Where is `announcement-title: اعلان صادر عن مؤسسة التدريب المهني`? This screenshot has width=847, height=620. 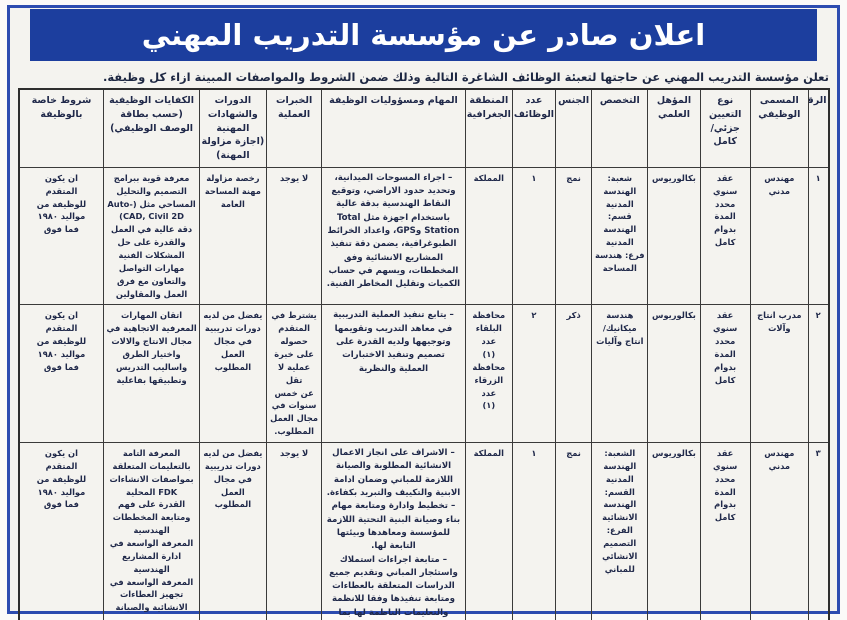
announcement-title: اعلان صادر عن مؤسسة التدريب المهني is located at coordinates (423, 35).